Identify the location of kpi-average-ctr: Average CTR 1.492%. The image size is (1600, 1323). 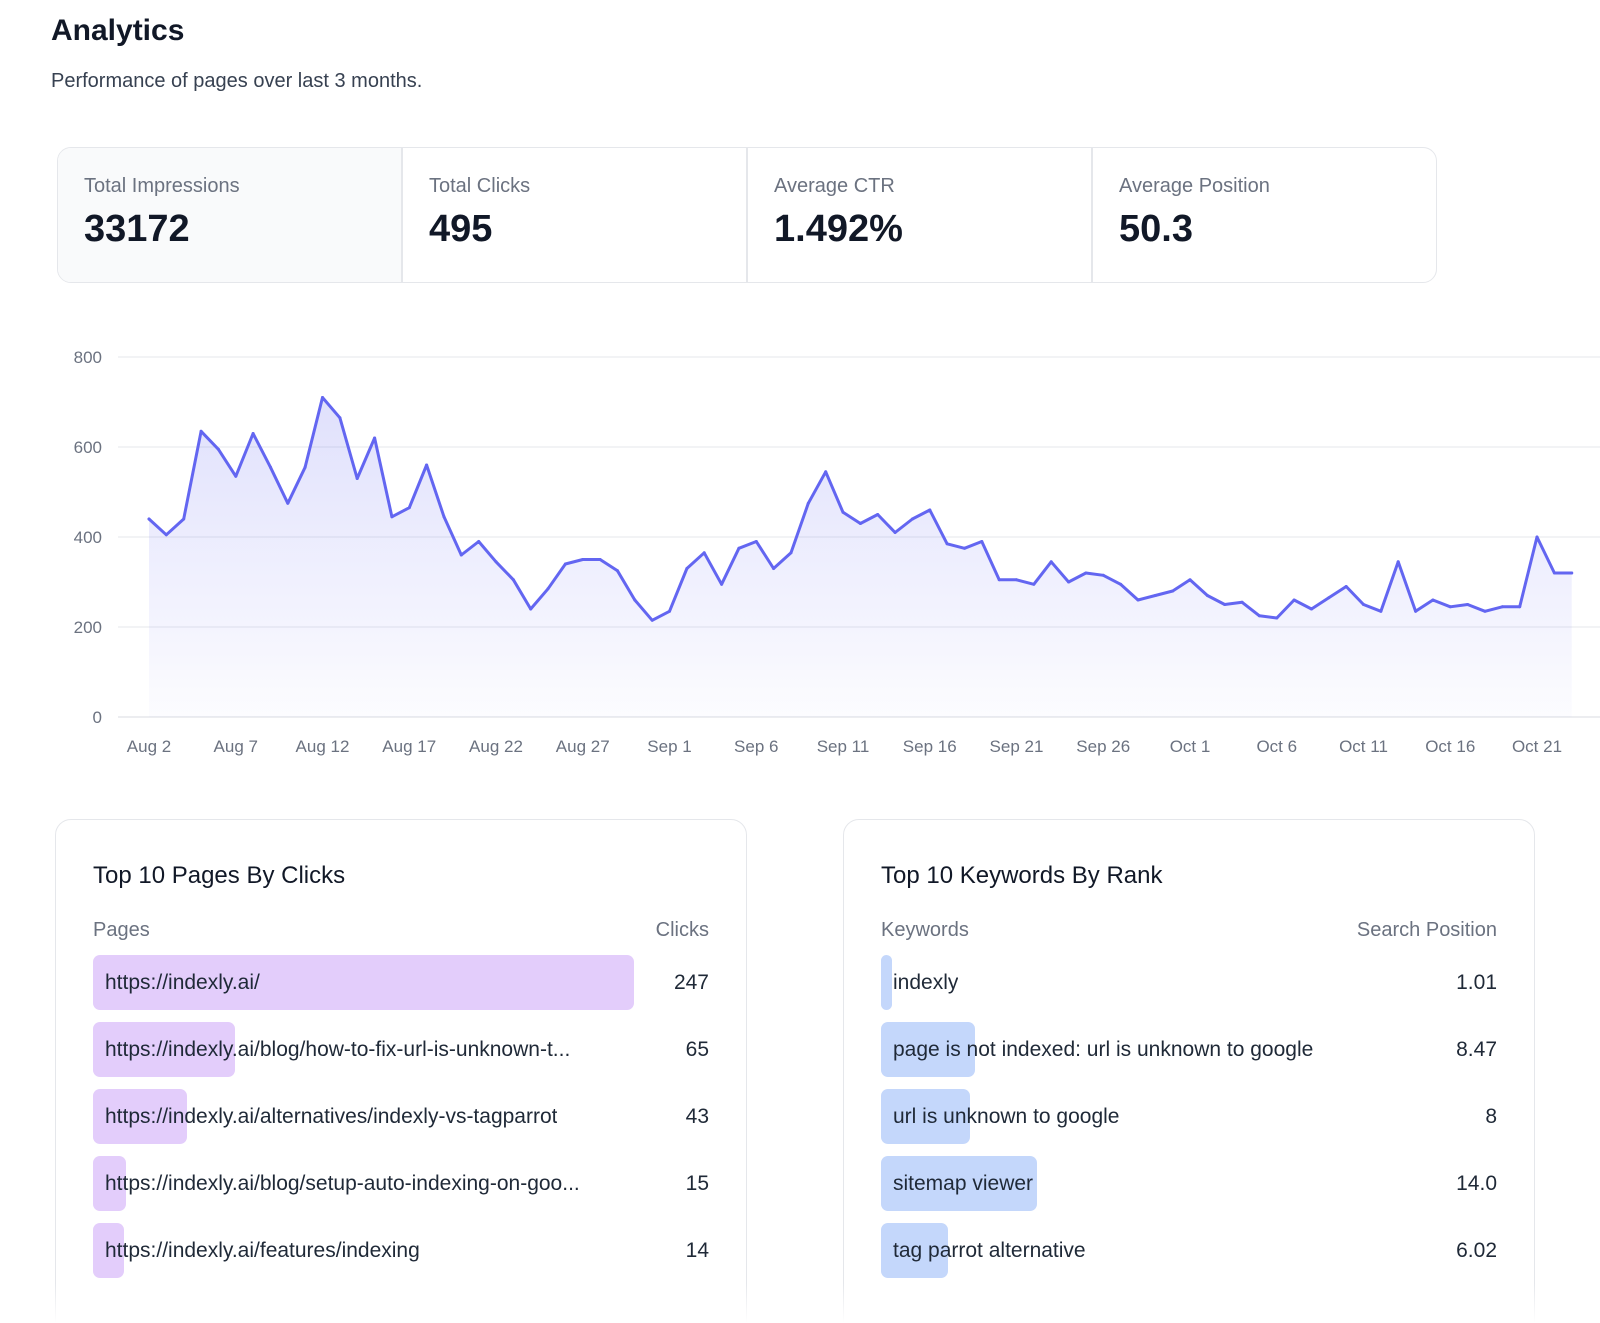
(920, 215).